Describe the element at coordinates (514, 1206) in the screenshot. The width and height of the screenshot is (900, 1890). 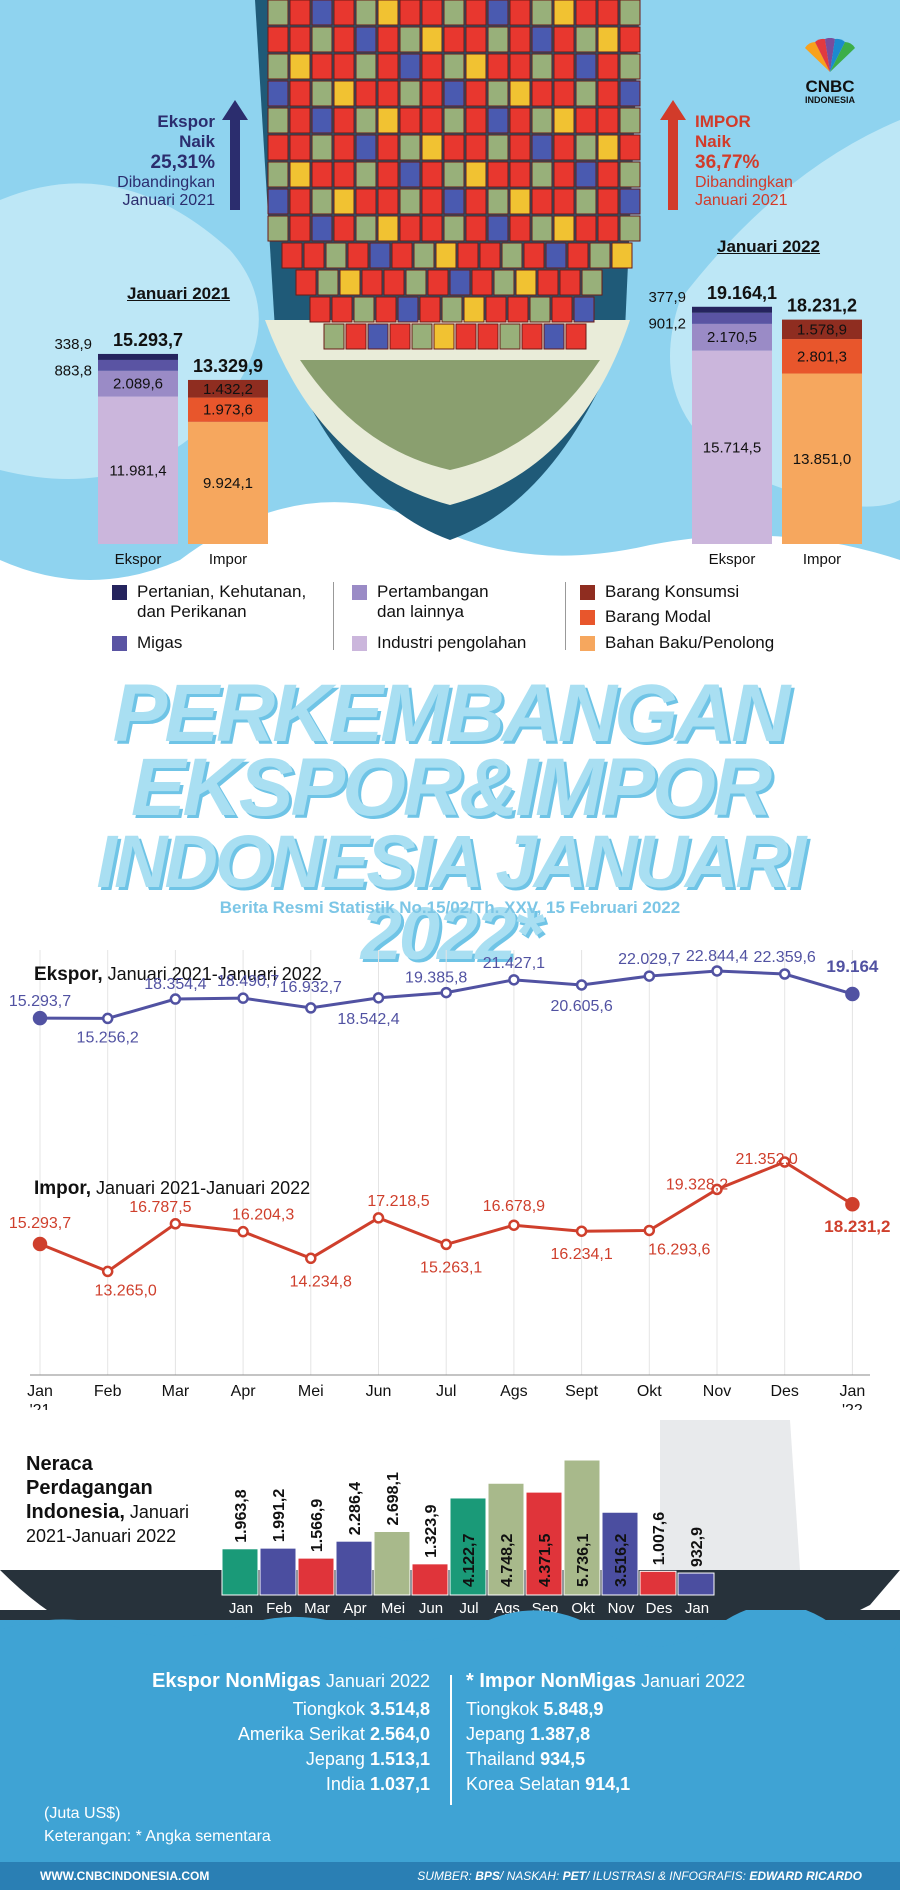
I see `data-label: 16.678,9` at that location.